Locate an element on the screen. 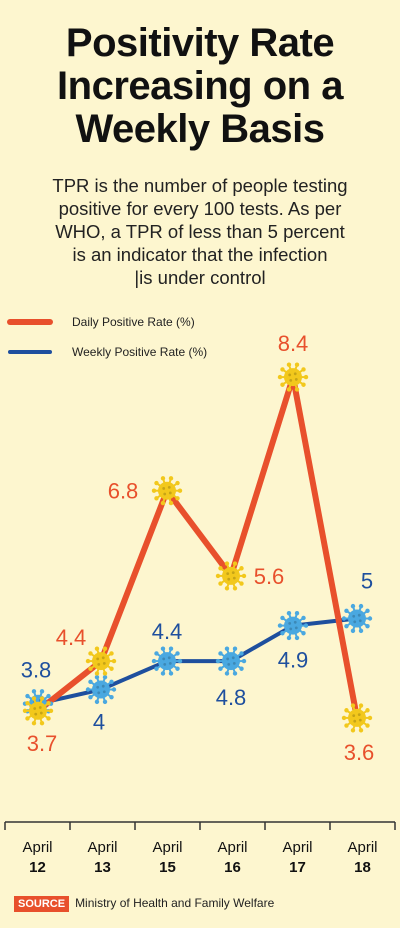 This screenshot has height=928, width=400. subtitle-line-3: WHO, a TPR of less than 5 percent is located at coordinates (200, 231).